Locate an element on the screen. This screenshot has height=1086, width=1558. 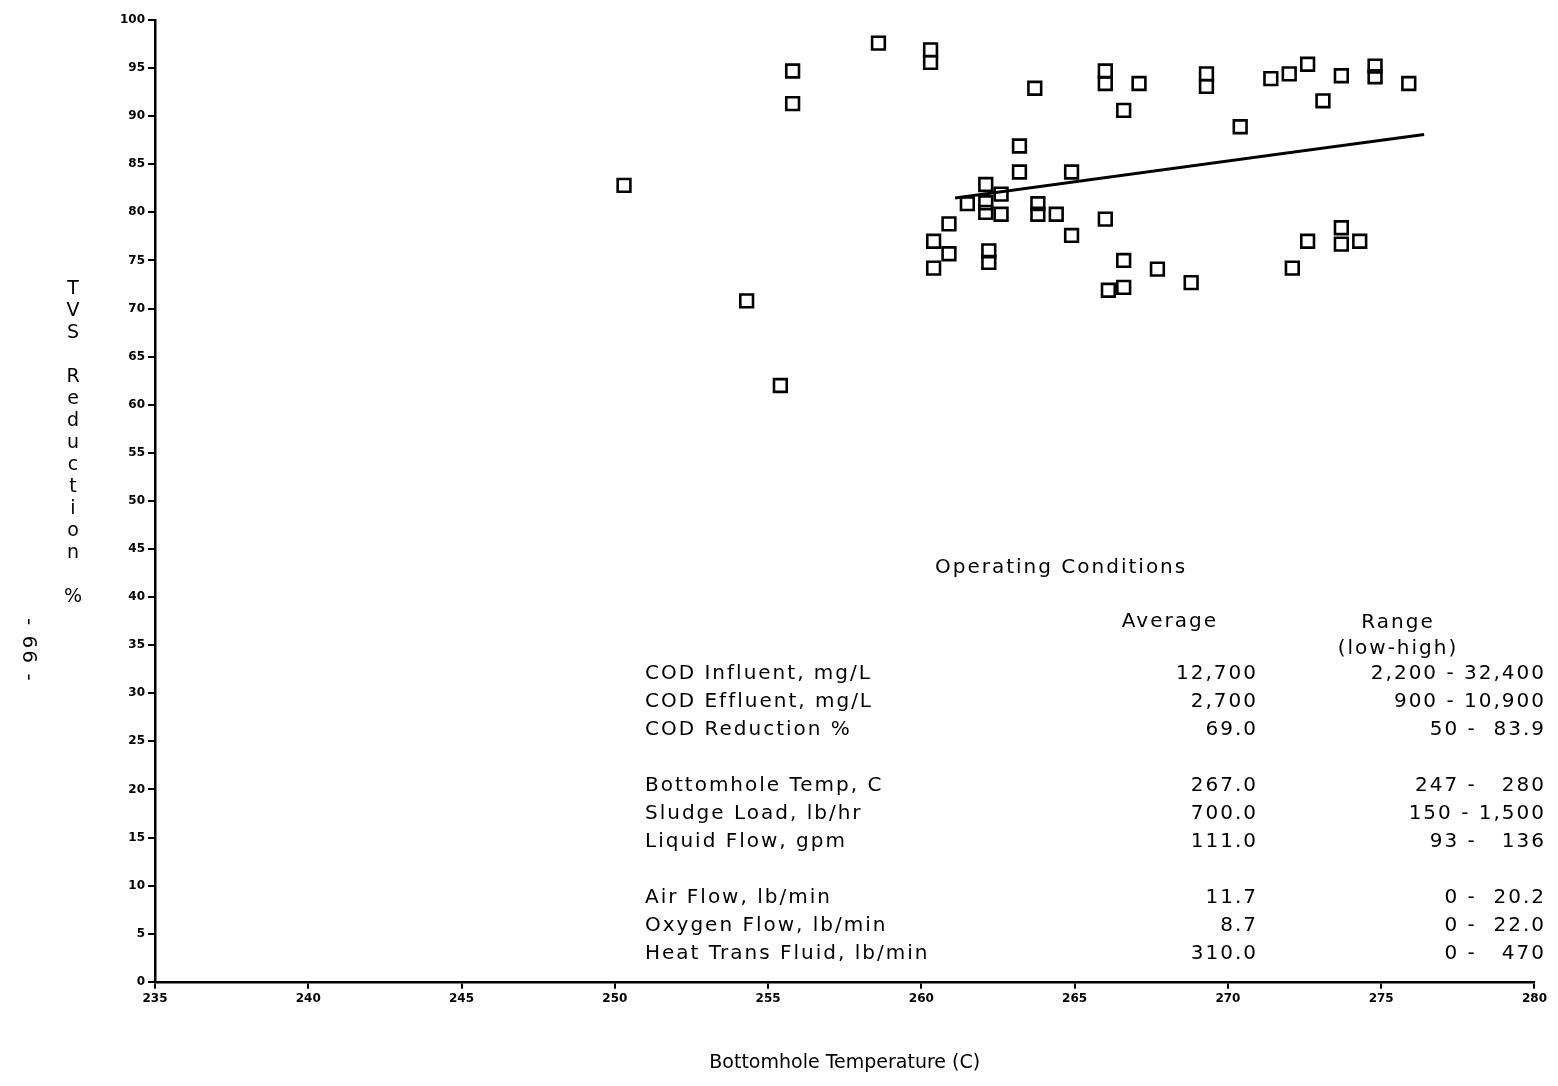
y-tick-label: 50 is located at coordinates (136, 500).